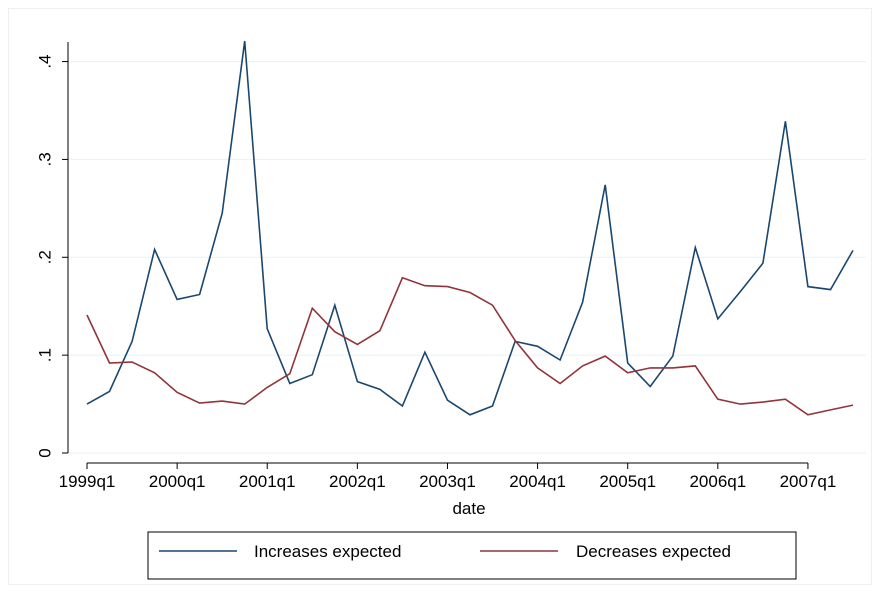 The height and width of the screenshot is (593, 880). Describe the element at coordinates (267, 481) in the screenshot. I see `x-tick-label: 2001q1` at that location.